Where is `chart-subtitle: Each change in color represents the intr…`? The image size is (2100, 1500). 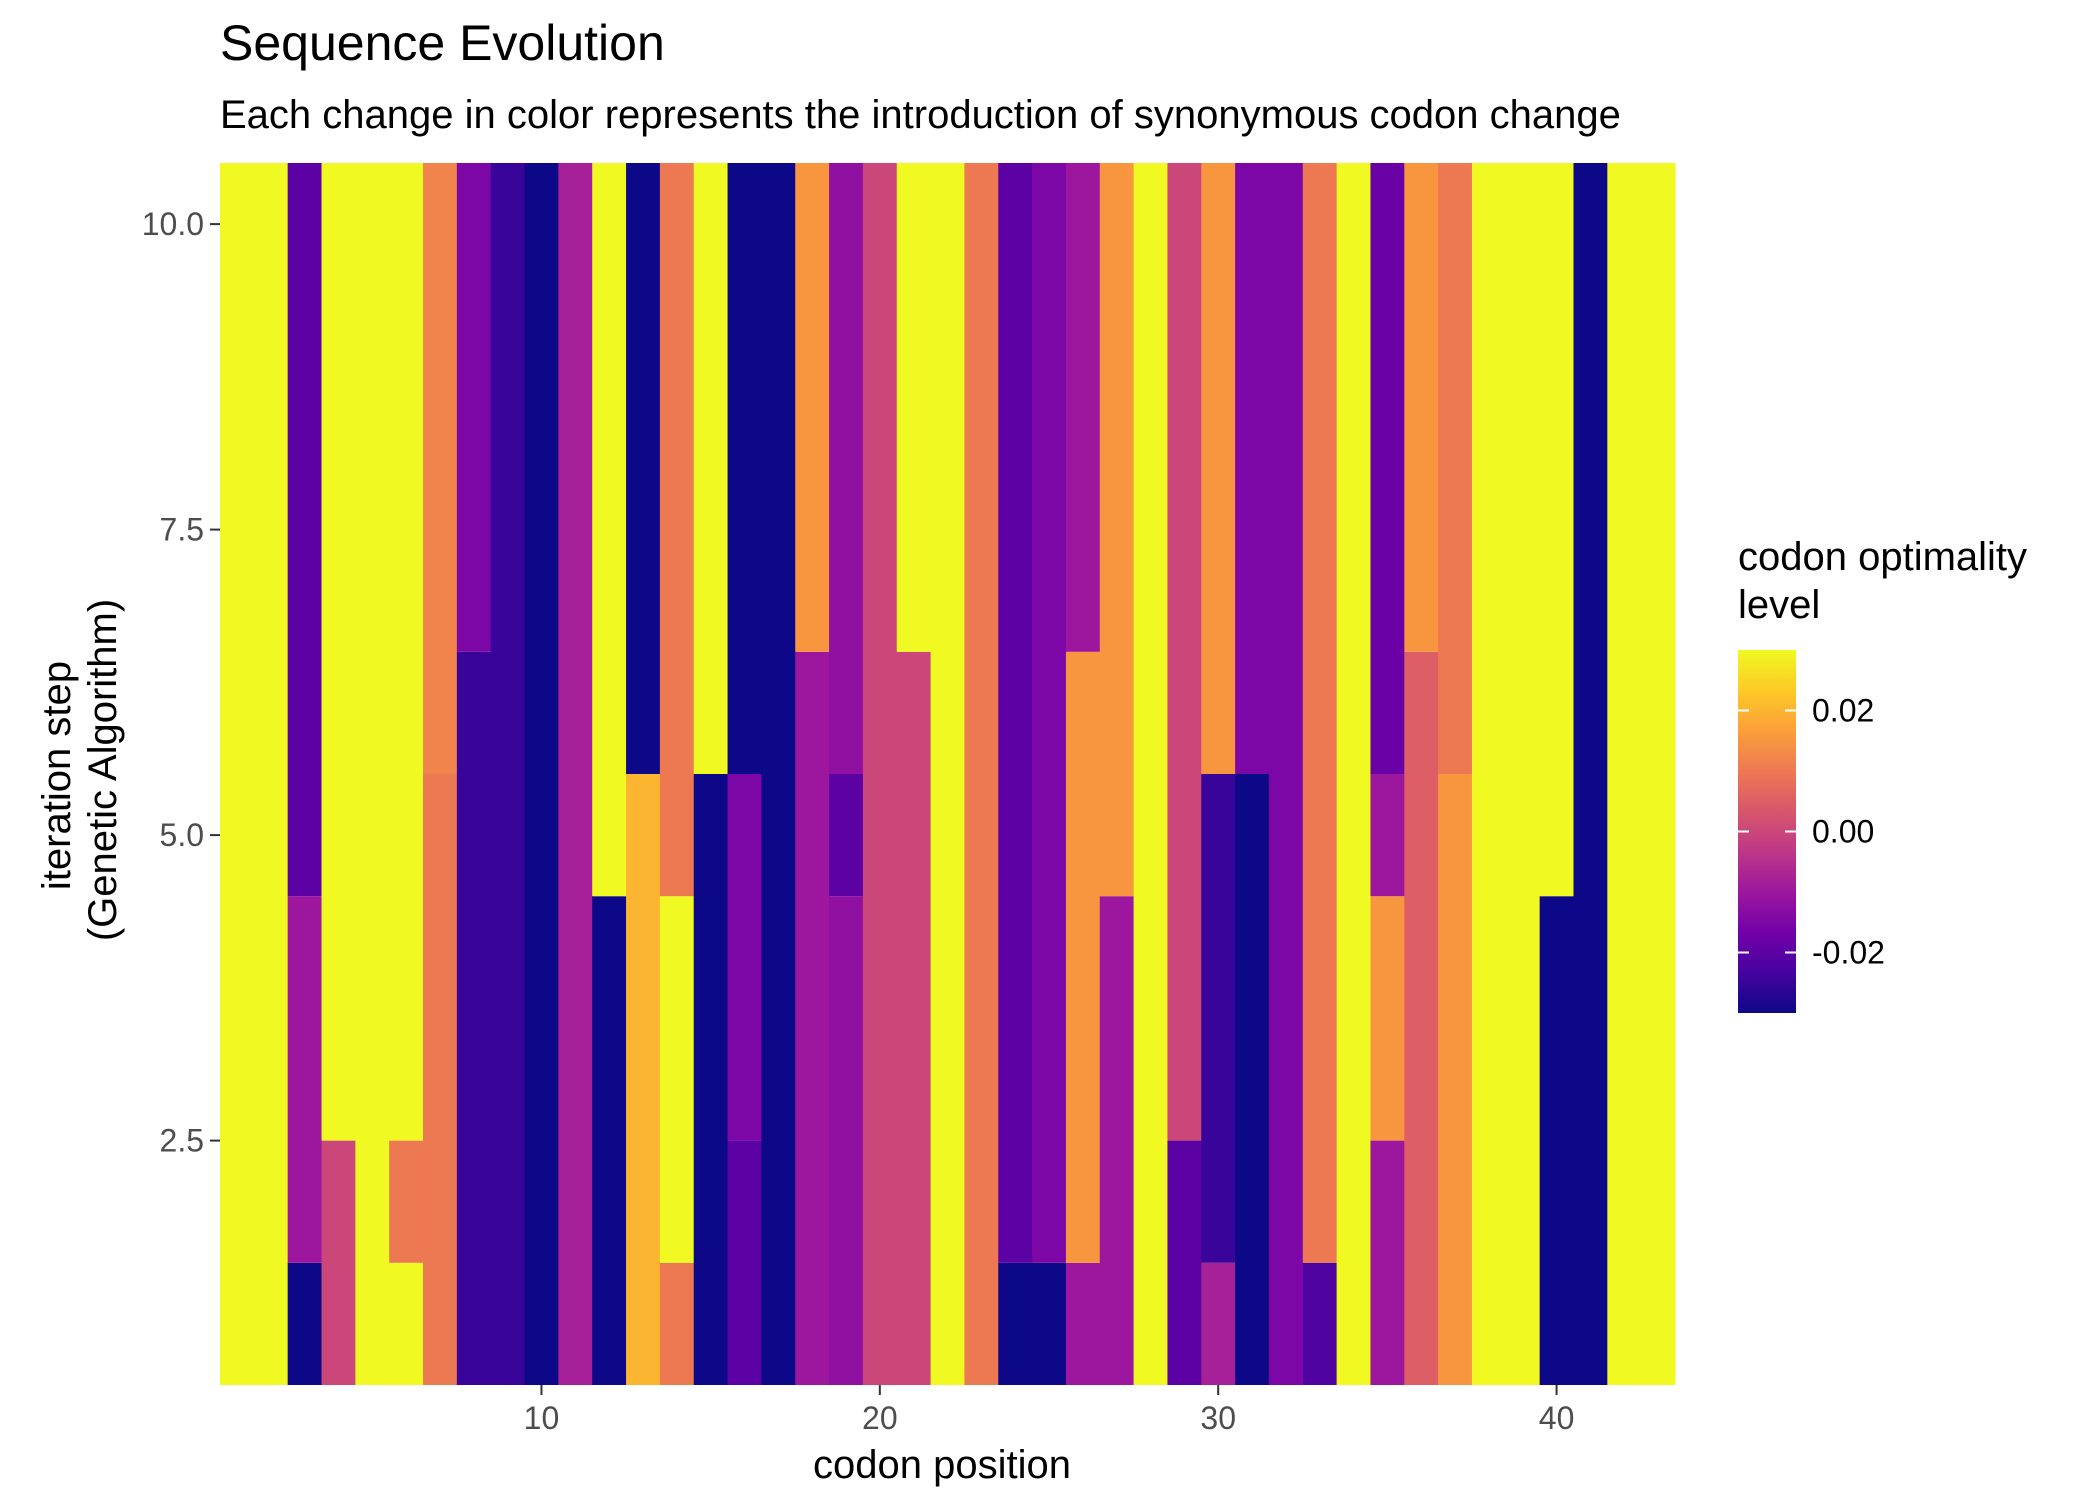
chart-subtitle: Each change in color represents the intr… is located at coordinates (920, 115).